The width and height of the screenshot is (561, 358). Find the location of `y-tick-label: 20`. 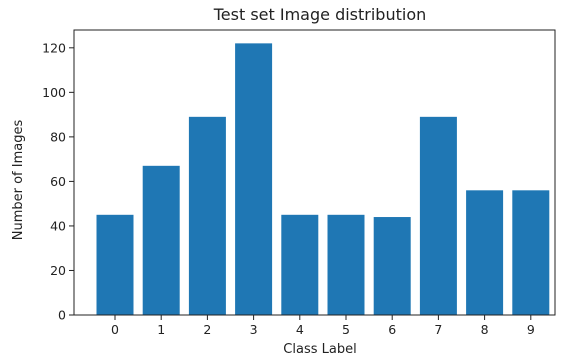

y-tick-label: 20 is located at coordinates (58, 270).